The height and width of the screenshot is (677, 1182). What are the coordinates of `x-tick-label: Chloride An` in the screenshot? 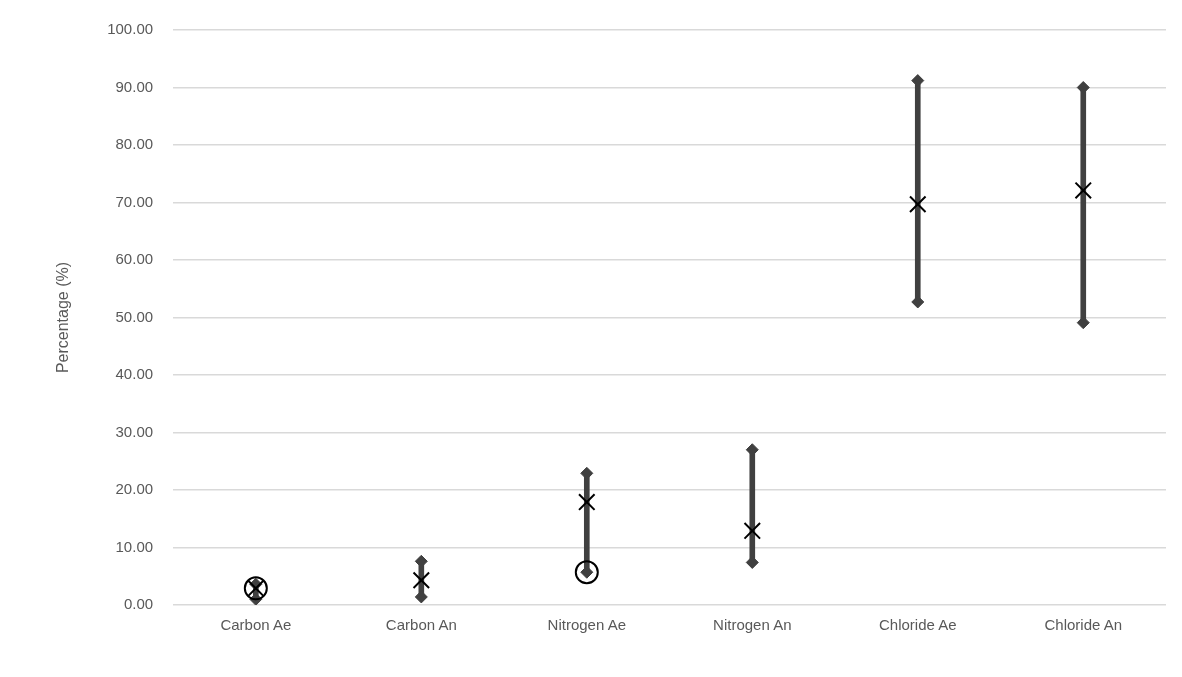 It's located at (1083, 625).